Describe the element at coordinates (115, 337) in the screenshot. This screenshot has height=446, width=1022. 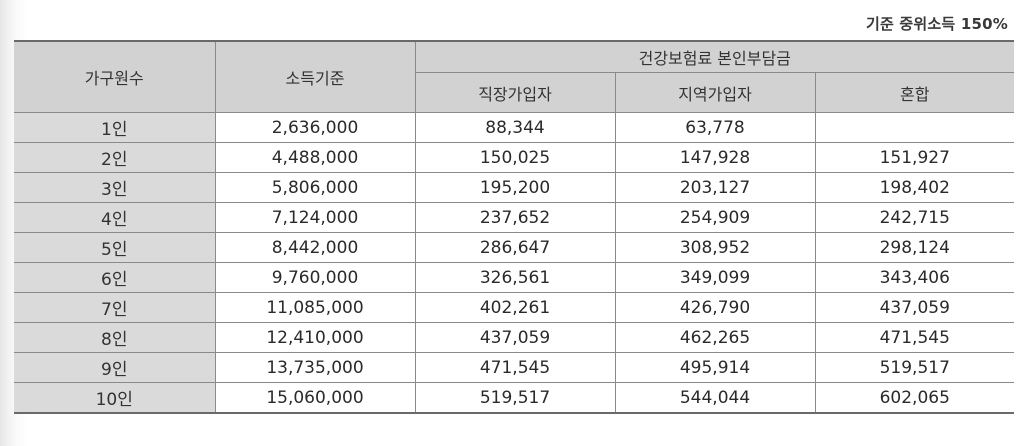
I see `cell-household: 8인` at that location.